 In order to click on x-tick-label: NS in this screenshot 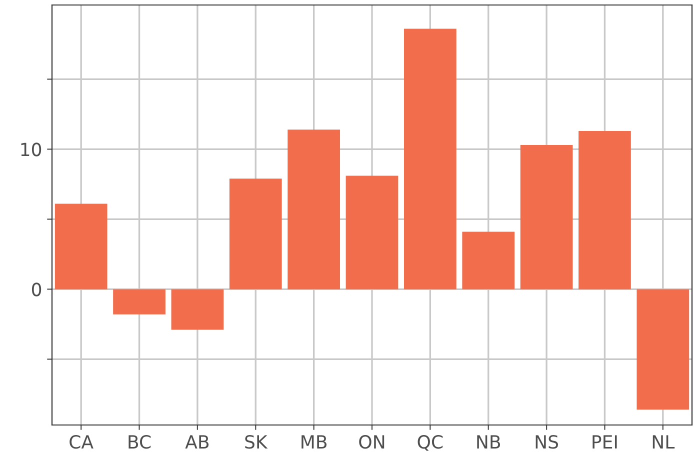, I will do `click(547, 442)`.